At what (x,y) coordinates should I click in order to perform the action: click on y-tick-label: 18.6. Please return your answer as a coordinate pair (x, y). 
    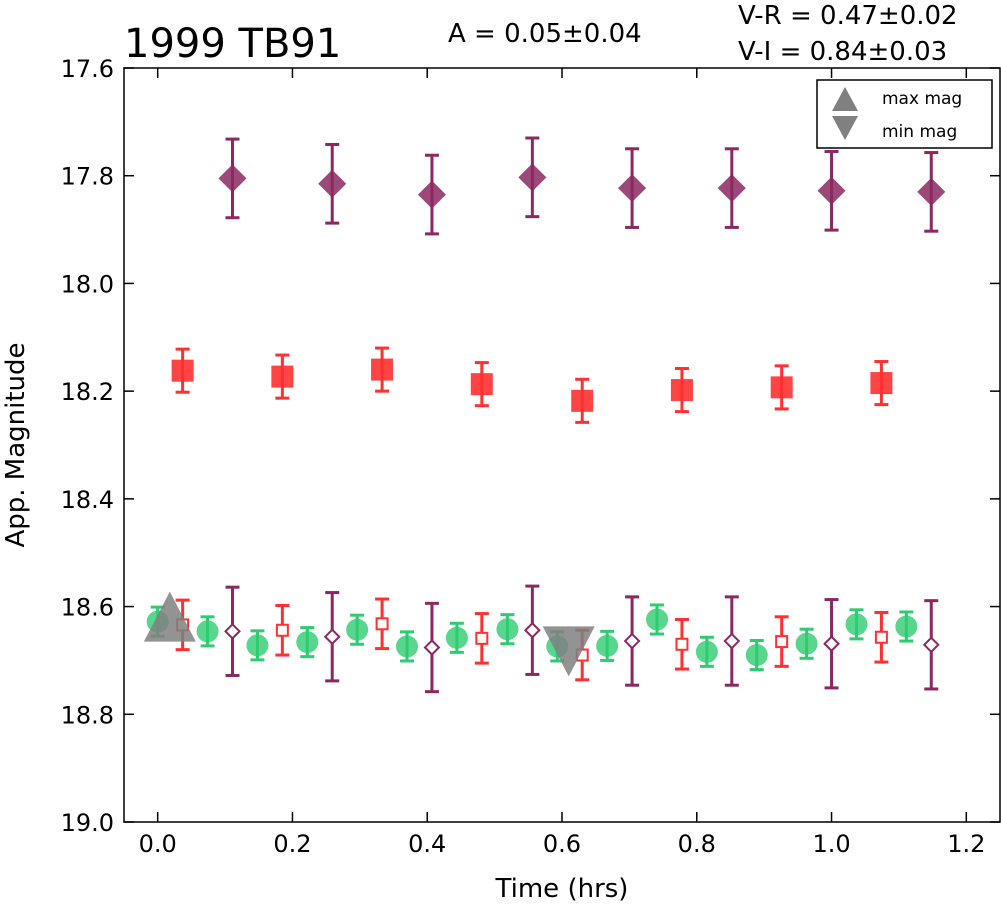
    Looking at the image, I should click on (87, 608).